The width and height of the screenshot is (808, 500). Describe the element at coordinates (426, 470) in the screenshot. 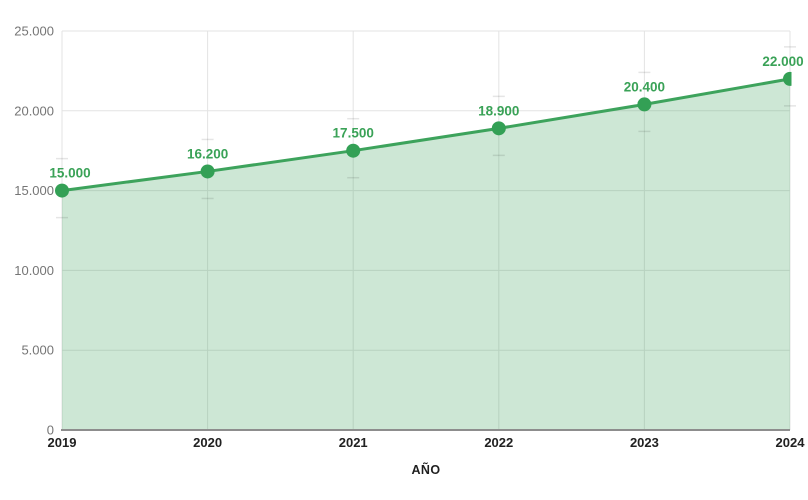

I see `x-axis-title: AÑO` at that location.